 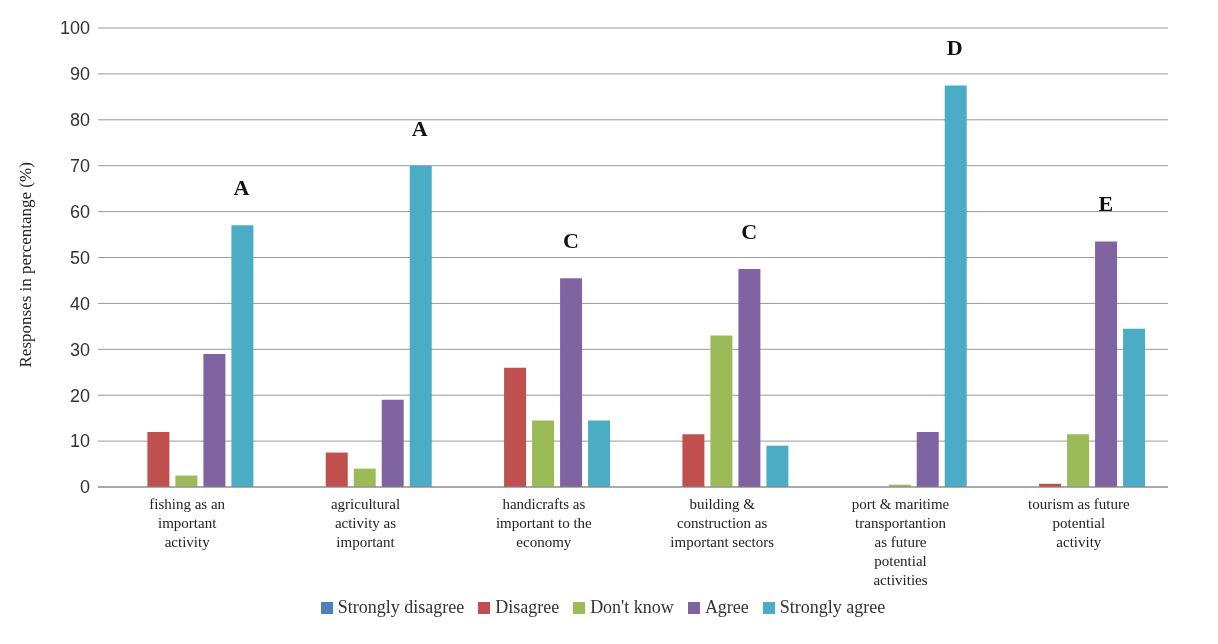 What do you see at coordinates (1106, 204) in the screenshot?
I see `annotation: E` at bounding box center [1106, 204].